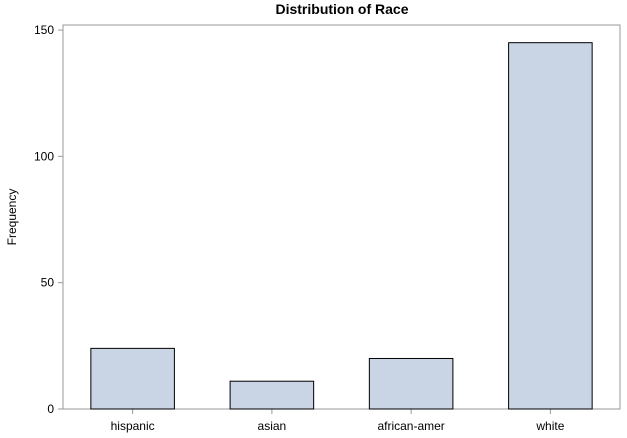 The width and height of the screenshot is (627, 438). Describe the element at coordinates (132, 378) in the screenshot. I see `bar-hispanic` at that location.